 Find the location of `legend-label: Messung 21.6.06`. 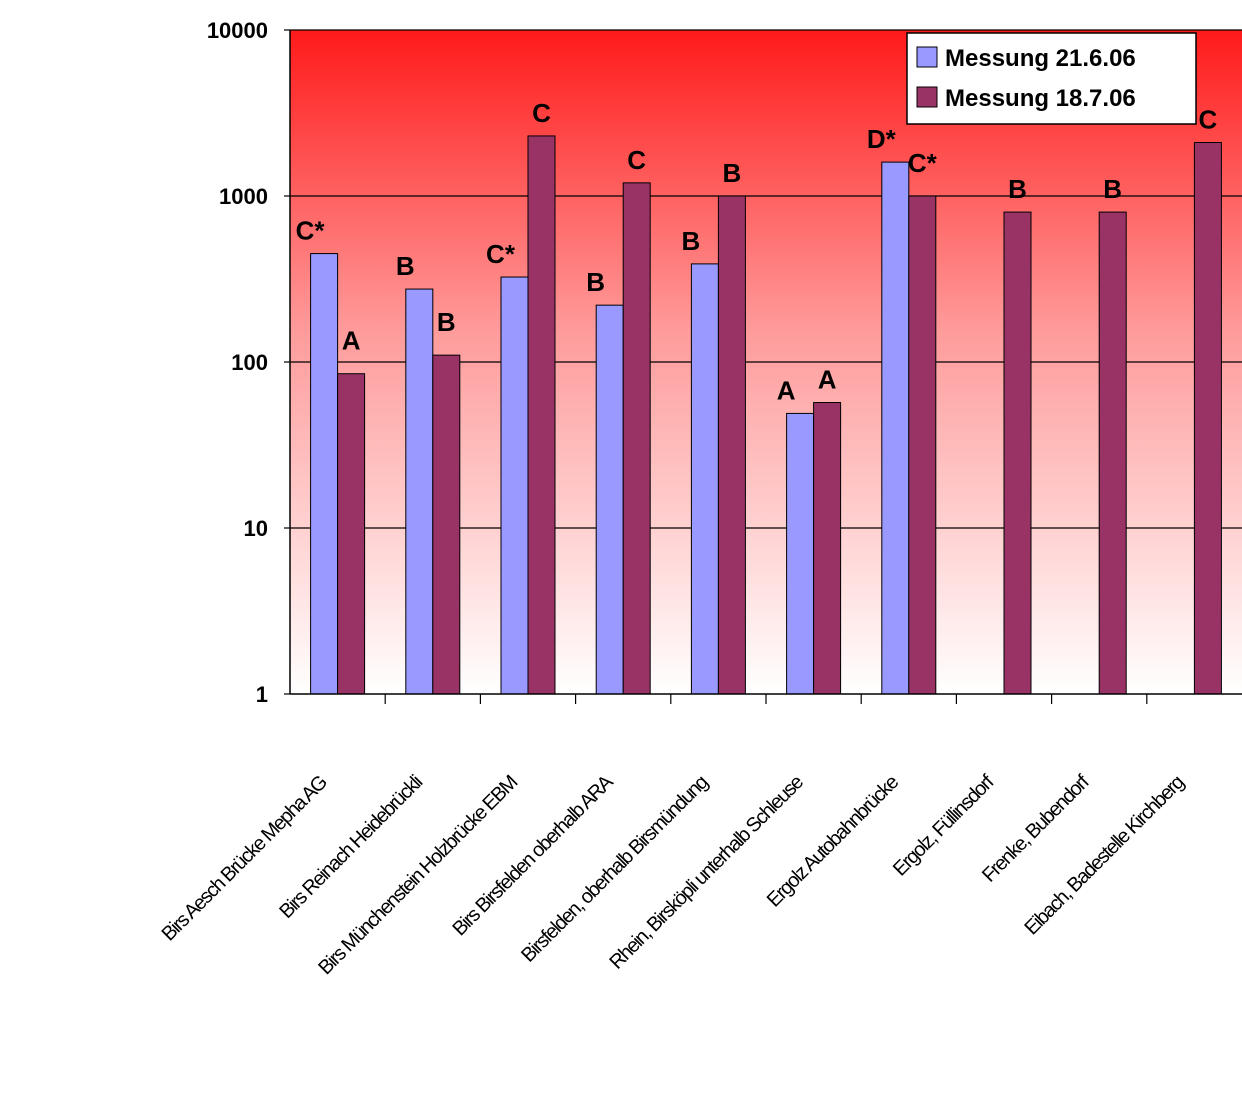

legend-label: Messung 21.6.06 is located at coordinates (1040, 58).